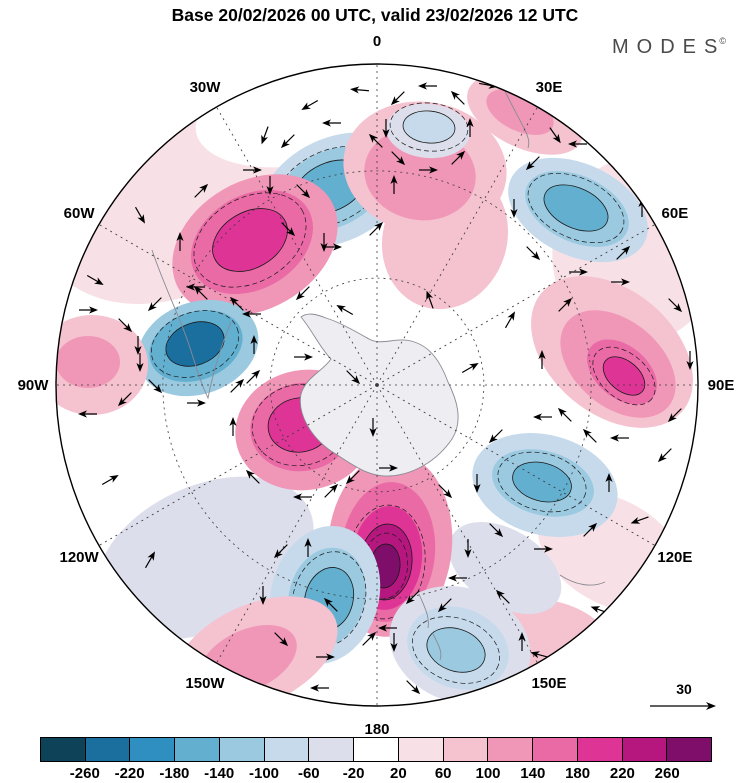 The height and width of the screenshot is (783, 750). What do you see at coordinates (80, 213) in the screenshot?
I see `longitude-label: 60W` at bounding box center [80, 213].